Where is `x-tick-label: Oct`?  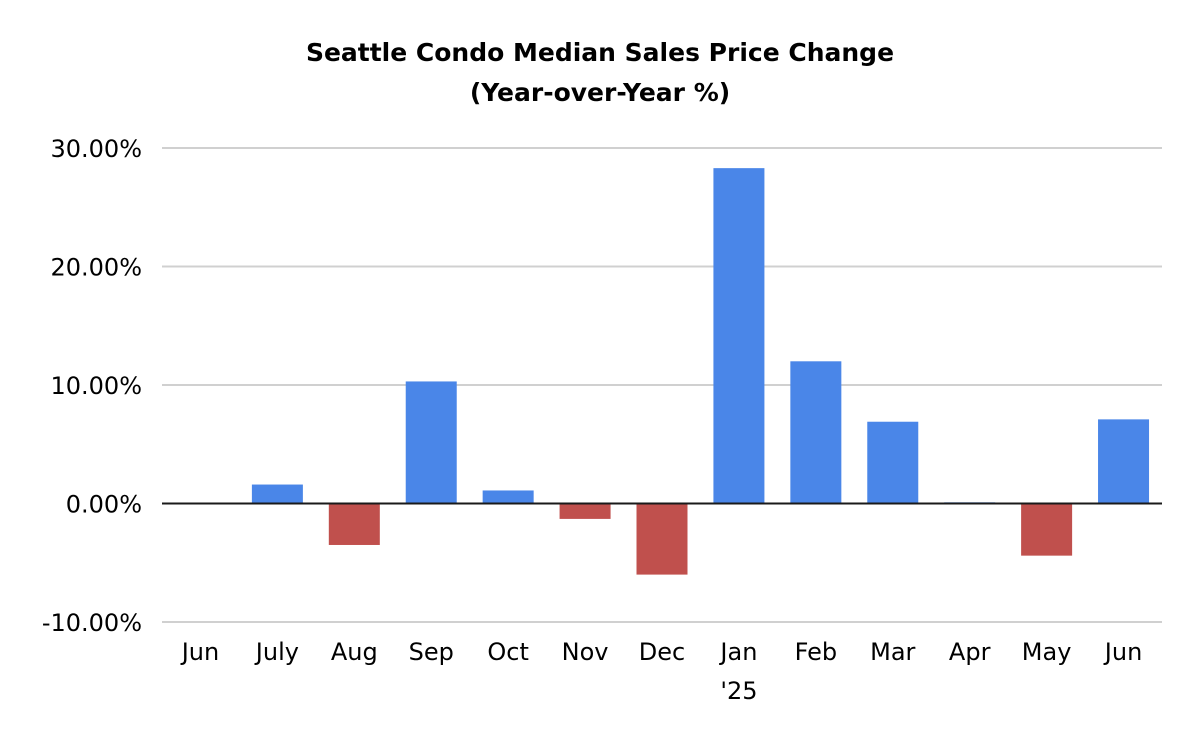 x-tick-label: Oct is located at coordinates (508, 652).